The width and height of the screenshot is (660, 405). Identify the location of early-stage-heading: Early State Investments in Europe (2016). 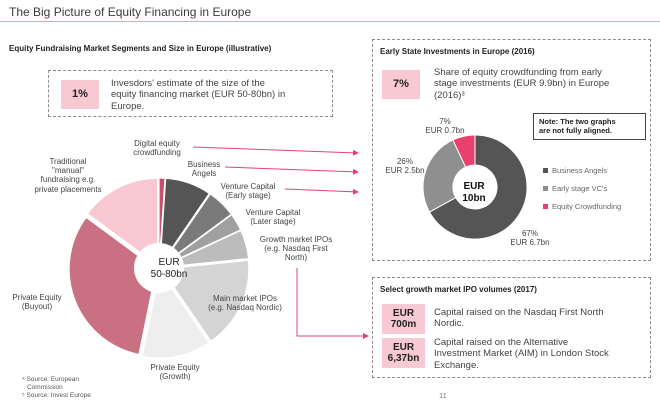
(457, 51).